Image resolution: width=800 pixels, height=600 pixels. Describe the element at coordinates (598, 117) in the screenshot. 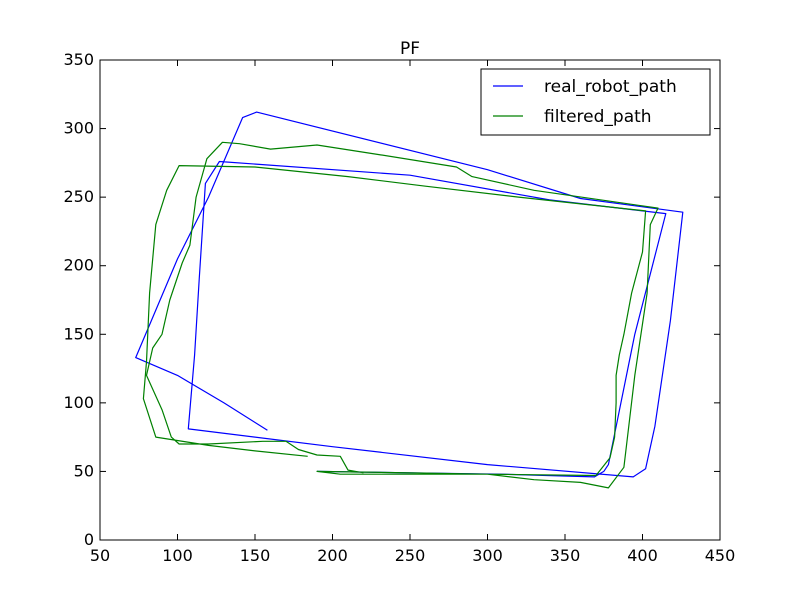

I see `legend-label-filtered-path: filtered_path` at that location.